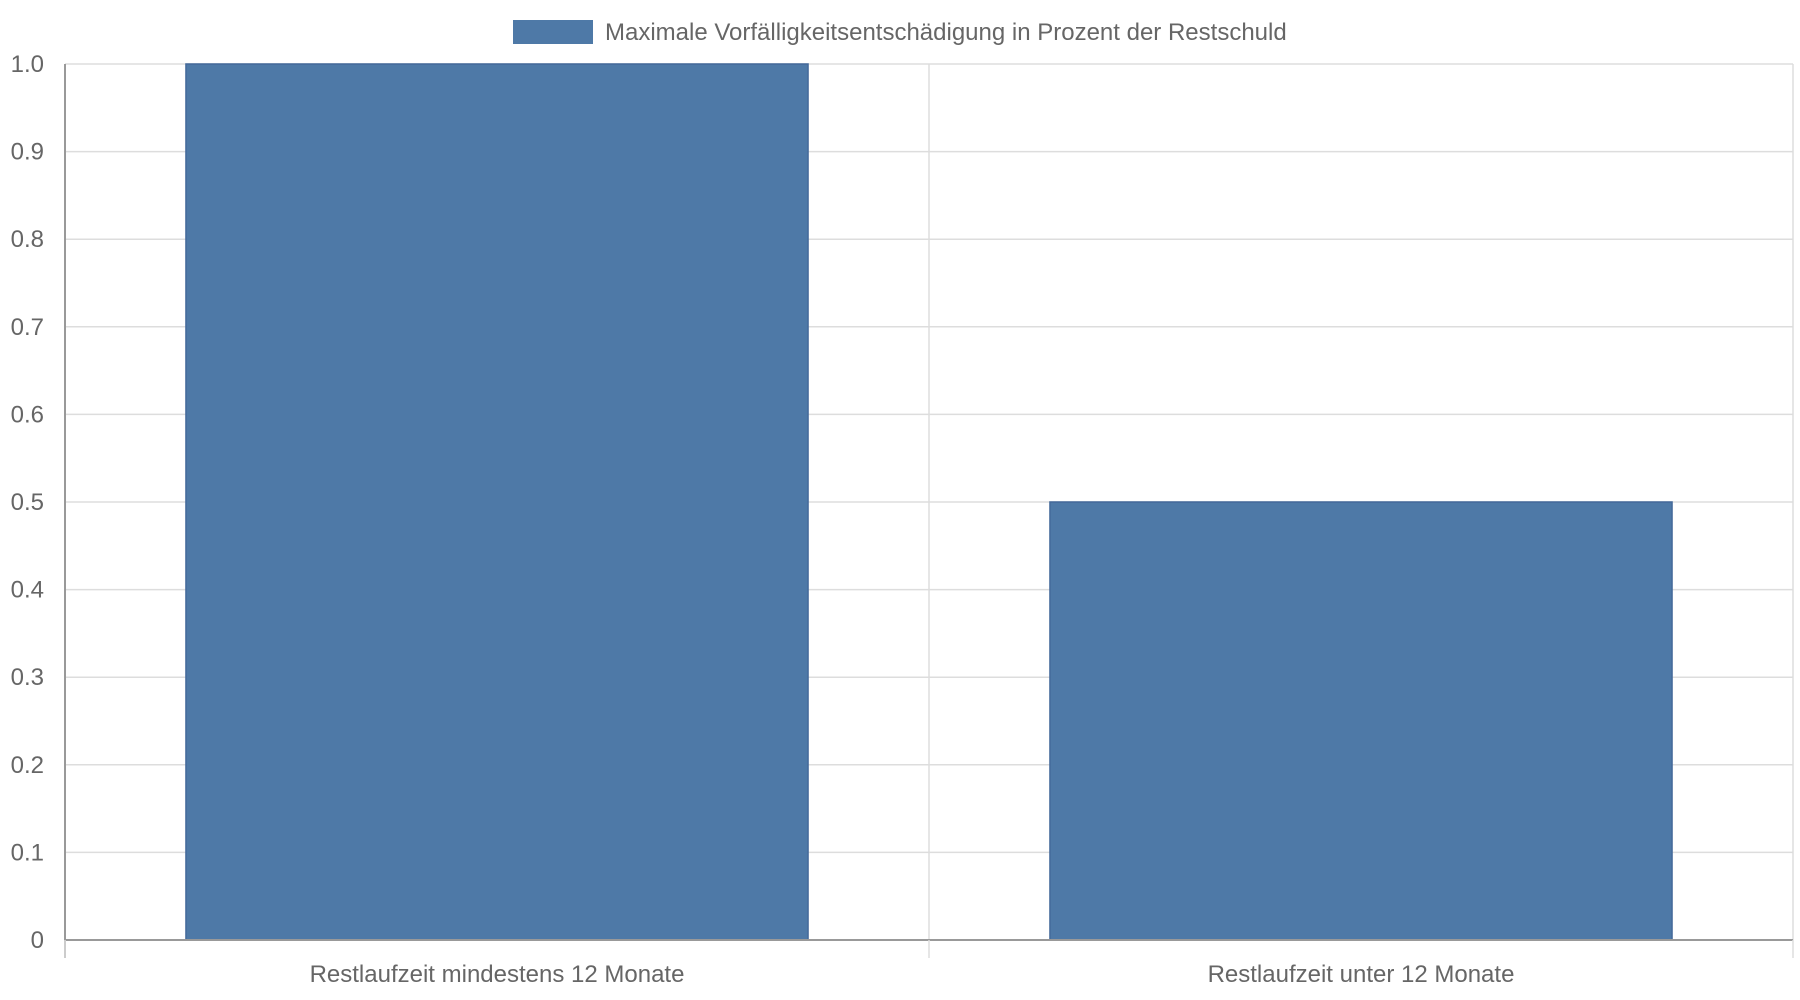  Describe the element at coordinates (27, 327) in the screenshot. I see `y-tick-label: 0.7` at that location.